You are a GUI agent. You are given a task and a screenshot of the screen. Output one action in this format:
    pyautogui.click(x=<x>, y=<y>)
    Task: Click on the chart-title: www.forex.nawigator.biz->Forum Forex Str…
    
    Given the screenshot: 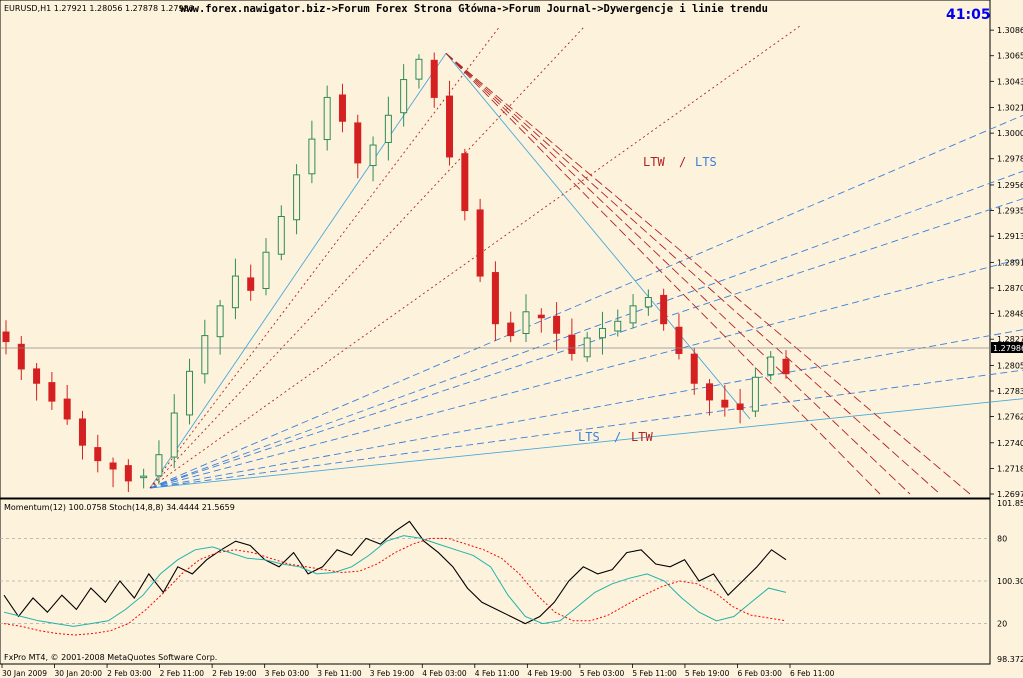 What is the action you would take?
    pyautogui.click(x=474, y=9)
    